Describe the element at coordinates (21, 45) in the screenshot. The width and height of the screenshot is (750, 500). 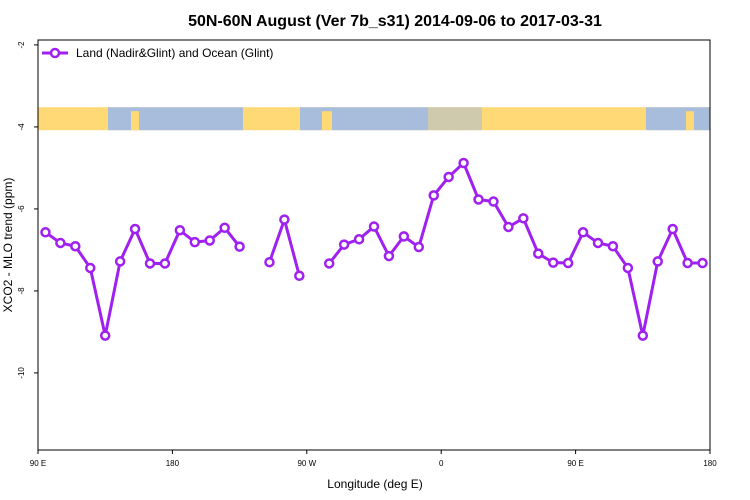
I see `y-tick-label: -2` at that location.